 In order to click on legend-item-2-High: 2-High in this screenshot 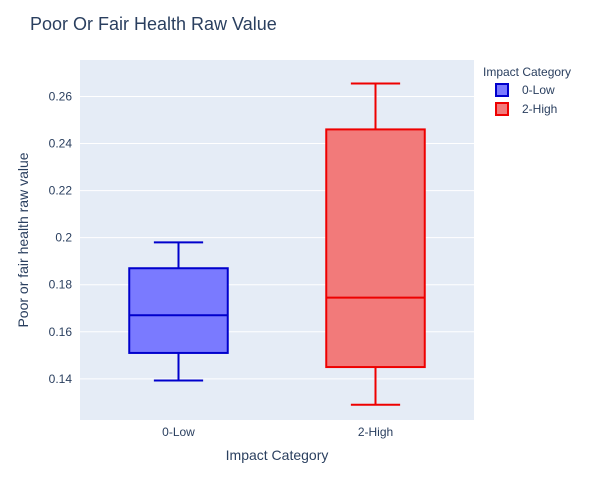, I will do `click(526, 109)`.